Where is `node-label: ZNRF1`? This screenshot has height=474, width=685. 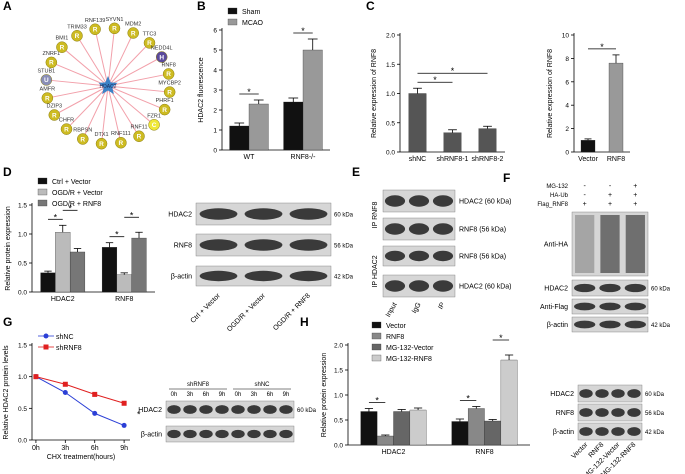
node-label: ZNRF1 is located at coordinates (51, 54).